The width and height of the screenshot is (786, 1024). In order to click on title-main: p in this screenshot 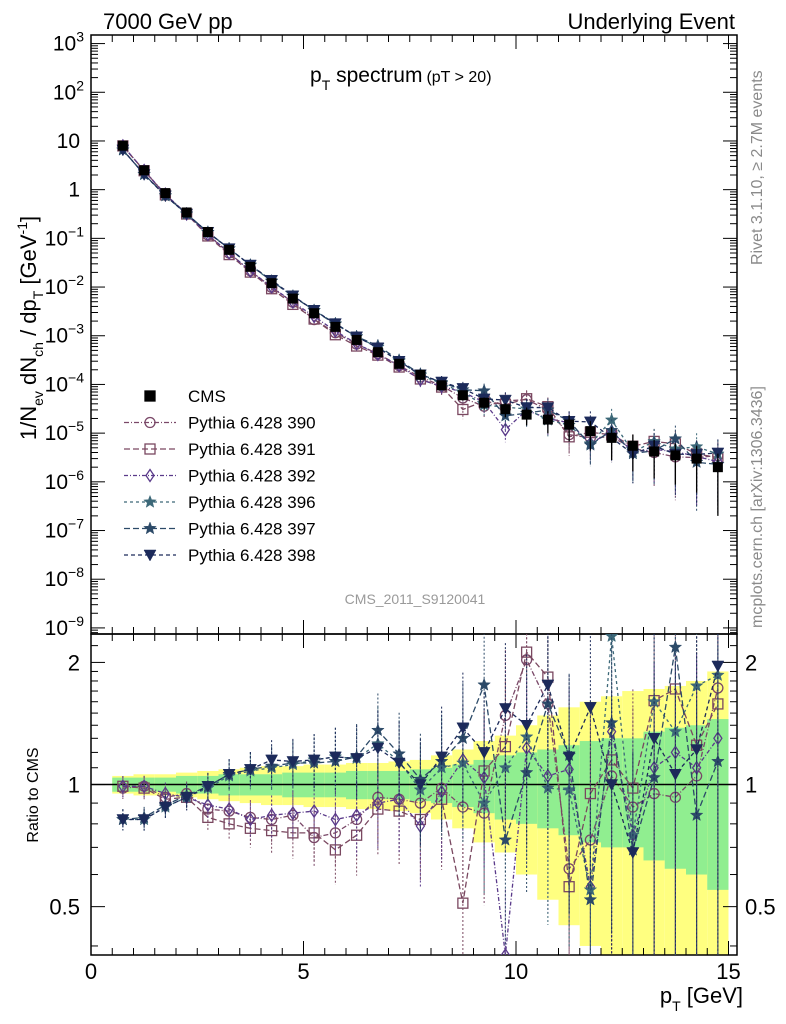, I will do `click(316, 75)`.